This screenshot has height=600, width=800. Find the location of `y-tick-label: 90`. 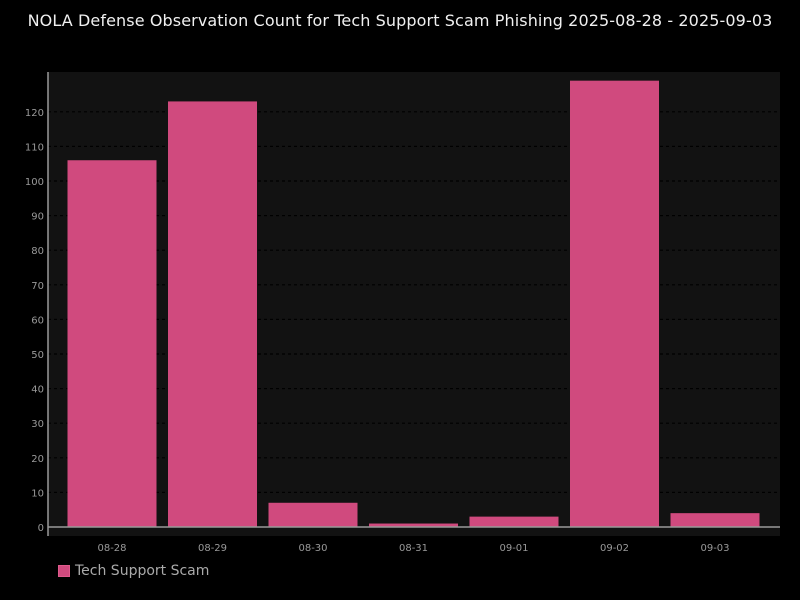

y-tick-label: 90 is located at coordinates (37, 217).